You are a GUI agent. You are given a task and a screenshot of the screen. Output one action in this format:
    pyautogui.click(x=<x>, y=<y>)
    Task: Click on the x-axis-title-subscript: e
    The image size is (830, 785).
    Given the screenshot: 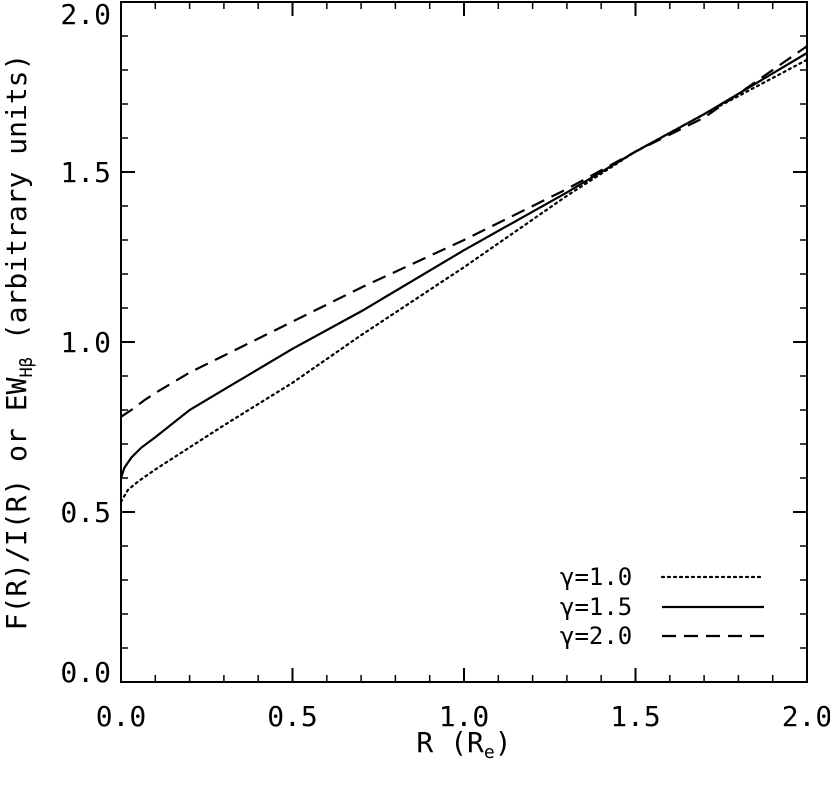 What is the action you would take?
    pyautogui.click(x=489, y=752)
    